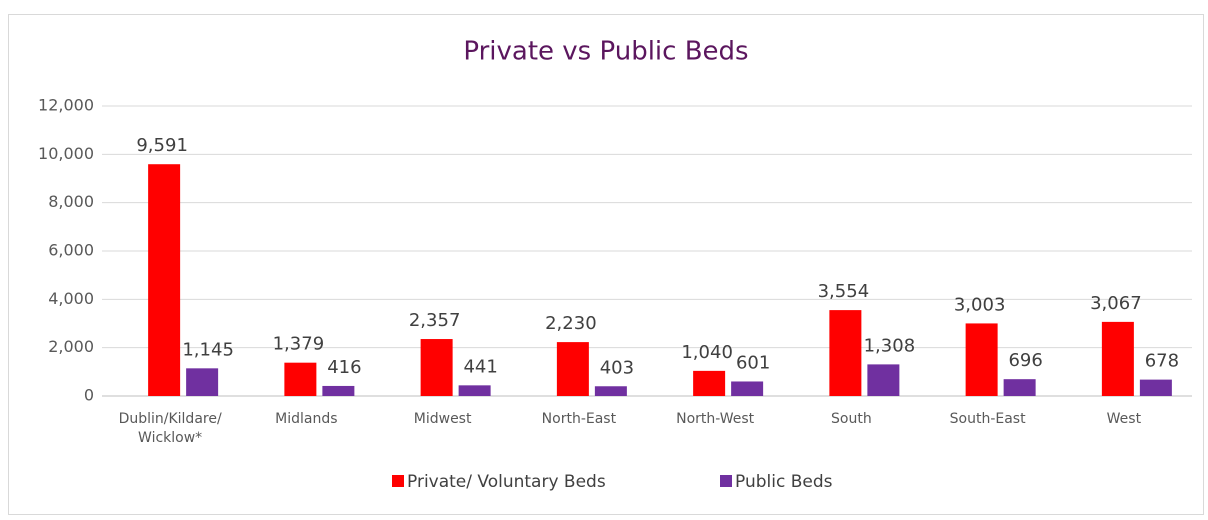  Describe the element at coordinates (506, 482) in the screenshot. I see `legend-label: Private/ Voluntary Beds` at that location.